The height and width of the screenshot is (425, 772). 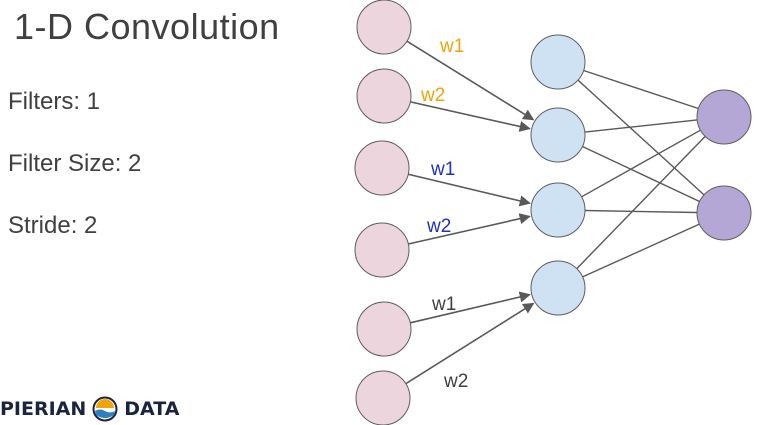 I want to click on filter-size-label: Filter Size: 2, so click(x=75, y=163).